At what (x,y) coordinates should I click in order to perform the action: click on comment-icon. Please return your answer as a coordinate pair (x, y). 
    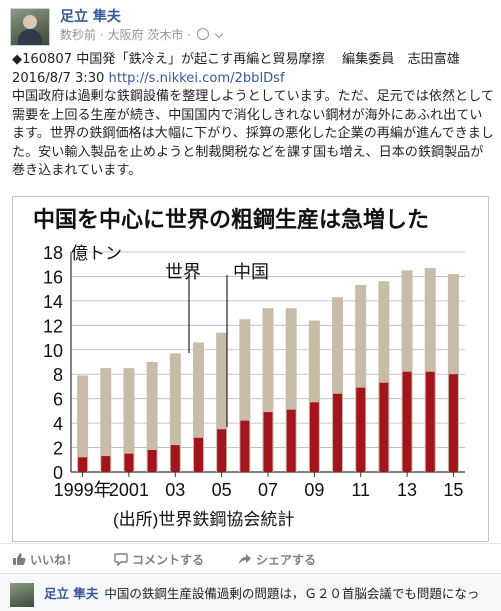
    Looking at the image, I should click on (121, 559).